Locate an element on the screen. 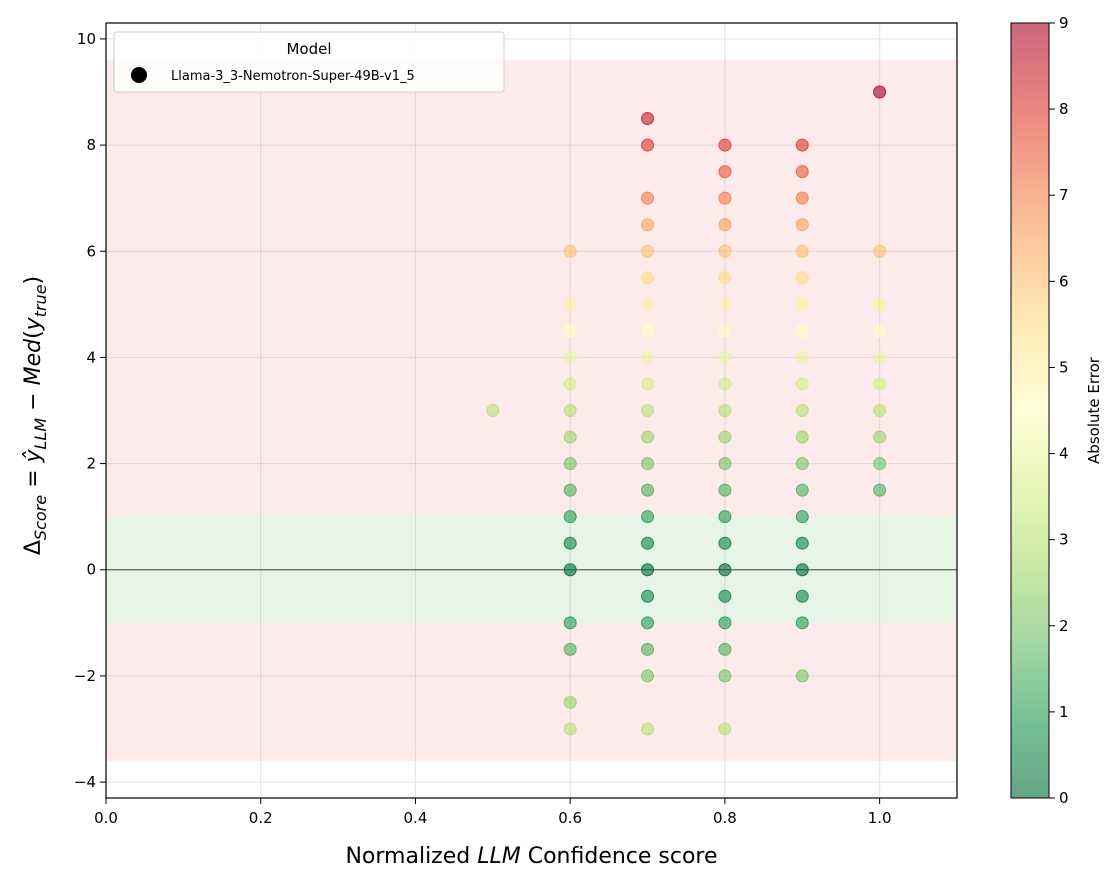 The image size is (1120, 885). y-axis-label-part: ) is located at coordinates (33, 280).